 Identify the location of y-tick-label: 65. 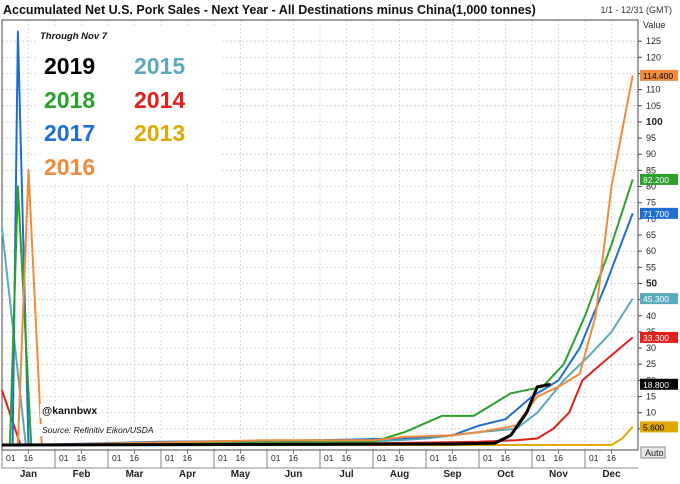
(651, 235).